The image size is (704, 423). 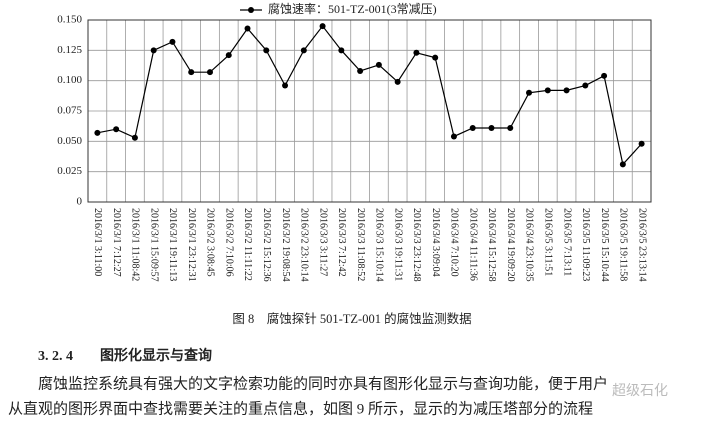 I want to click on x-tick-label: 2016/3/4 11:11:36, so click(x=472, y=244).